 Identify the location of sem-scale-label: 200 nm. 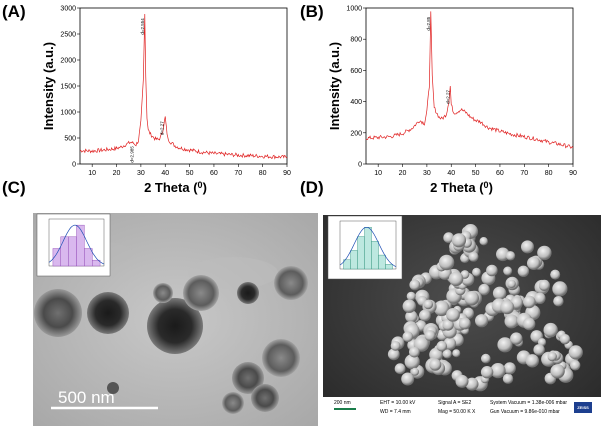
(342, 403).